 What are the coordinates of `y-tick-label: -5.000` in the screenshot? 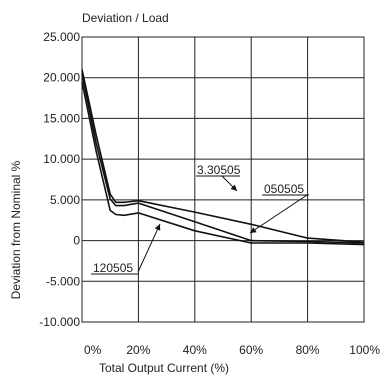 It's located at (63, 281).